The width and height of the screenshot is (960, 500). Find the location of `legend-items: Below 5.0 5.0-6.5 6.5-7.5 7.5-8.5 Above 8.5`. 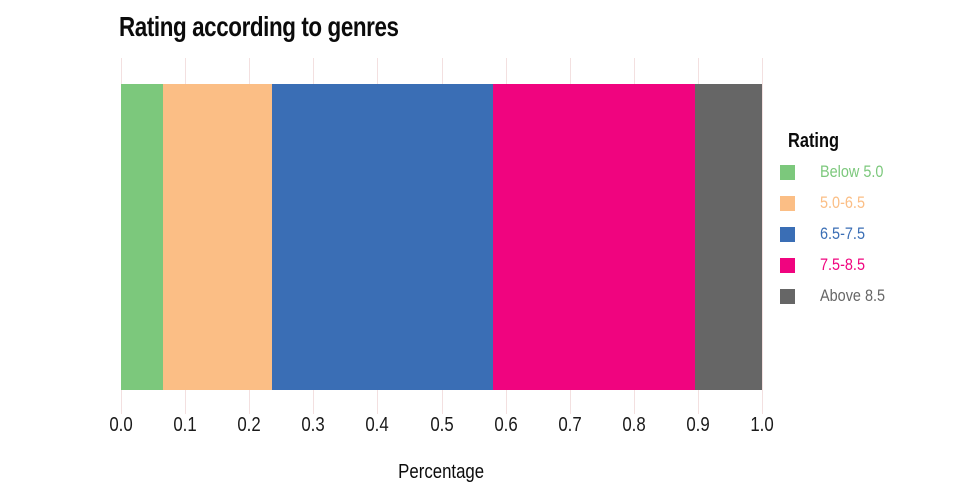

legend-items: Below 5.0 5.0-6.5 6.5-7.5 7.5-8.5 Above 8.5 is located at coordinates (838, 234).